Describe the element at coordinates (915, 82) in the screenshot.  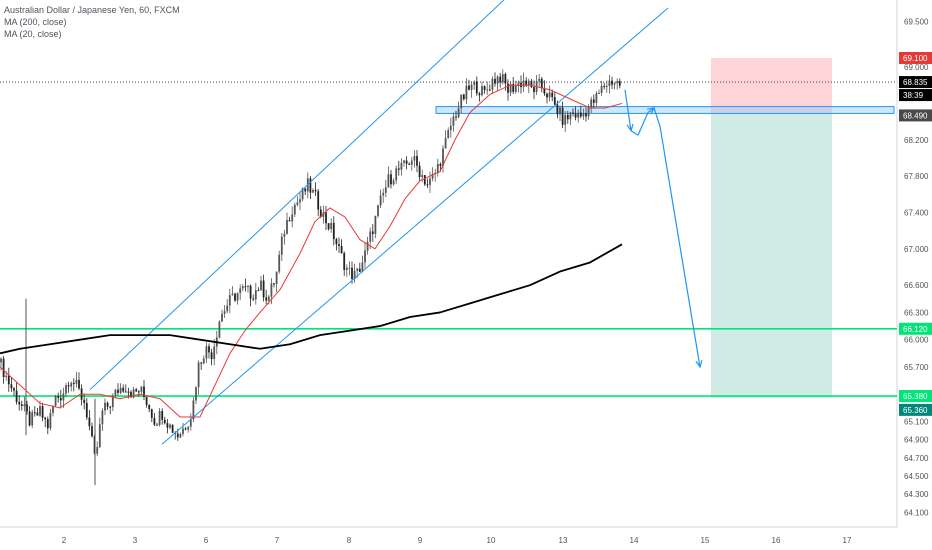
I see `current-price-tag-bg` at that location.